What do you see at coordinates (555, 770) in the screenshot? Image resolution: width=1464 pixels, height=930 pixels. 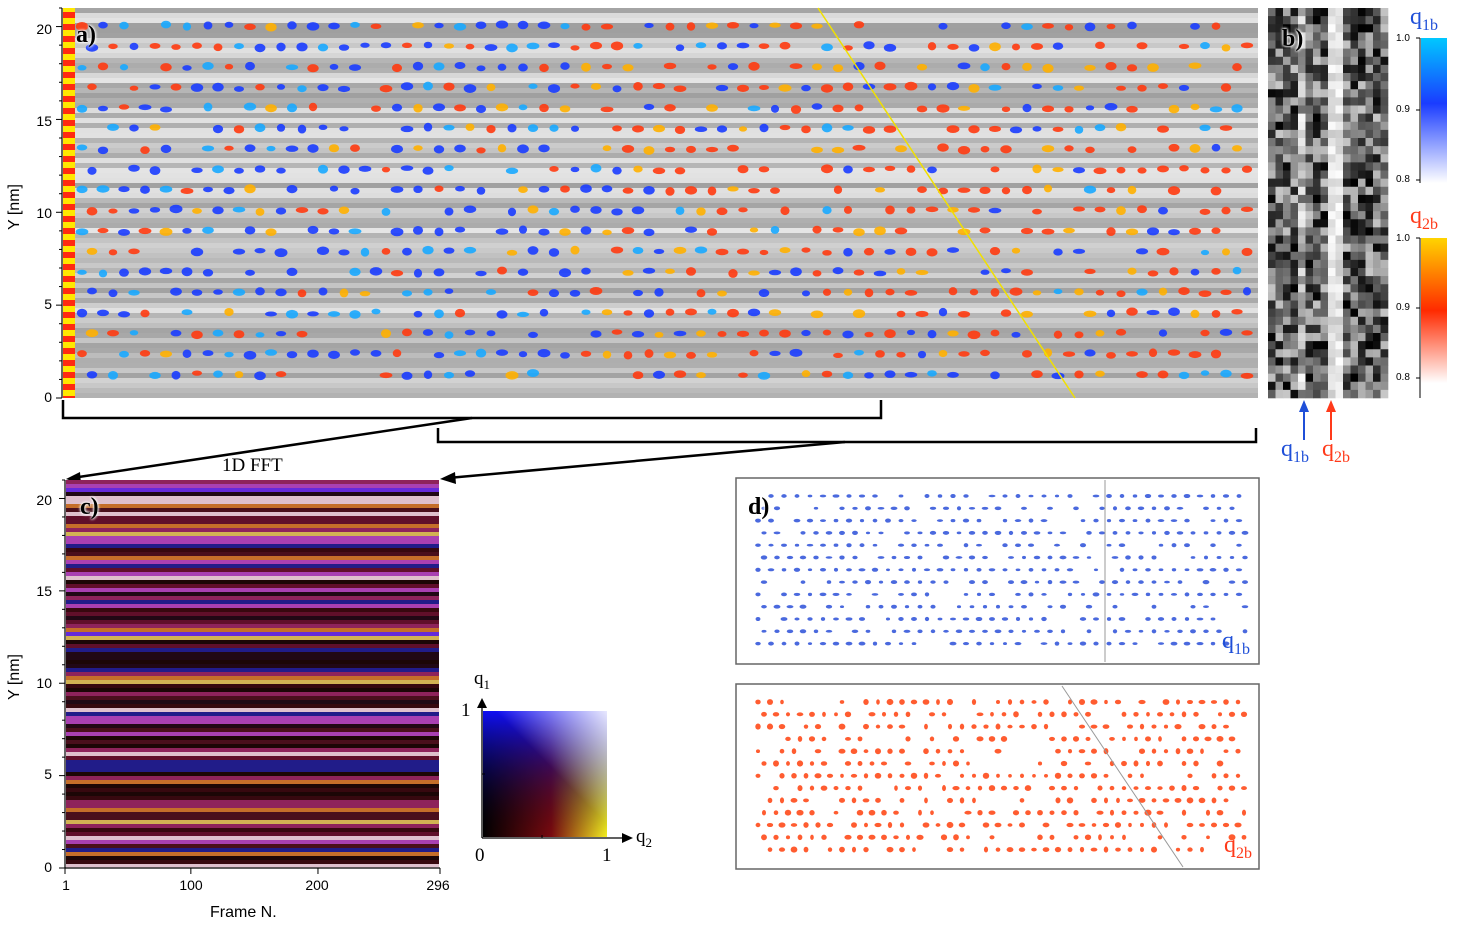 I see `color-key` at bounding box center [555, 770].